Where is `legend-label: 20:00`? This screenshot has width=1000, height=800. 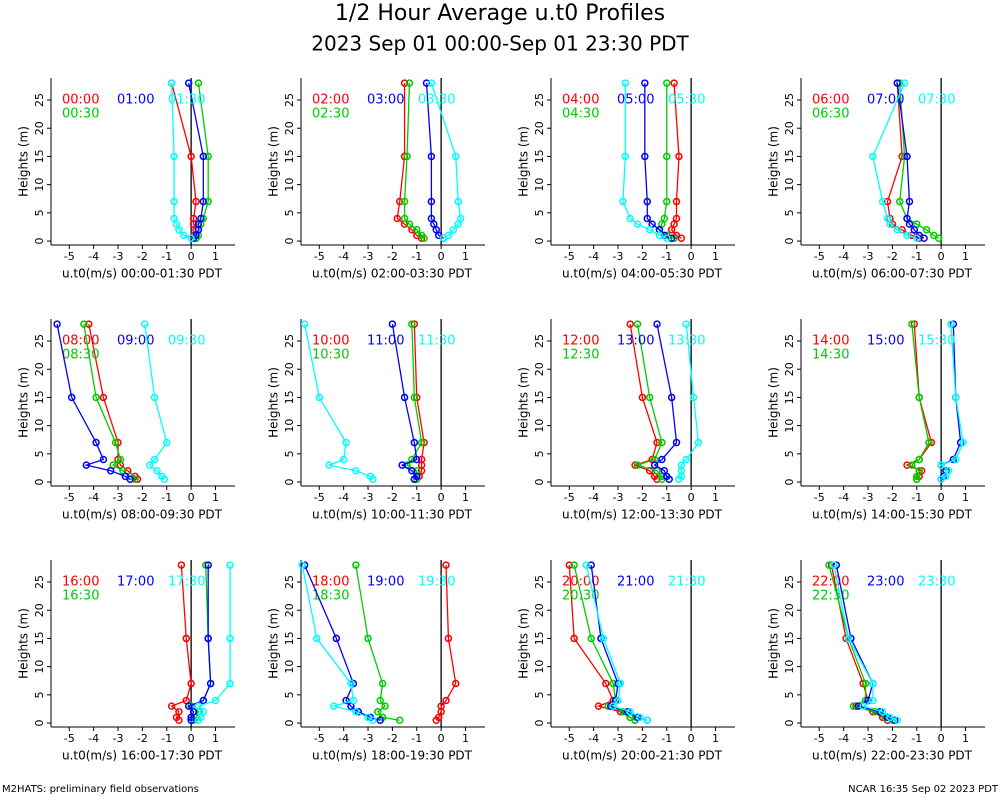 legend-label: 20:00 is located at coordinates (580, 582).